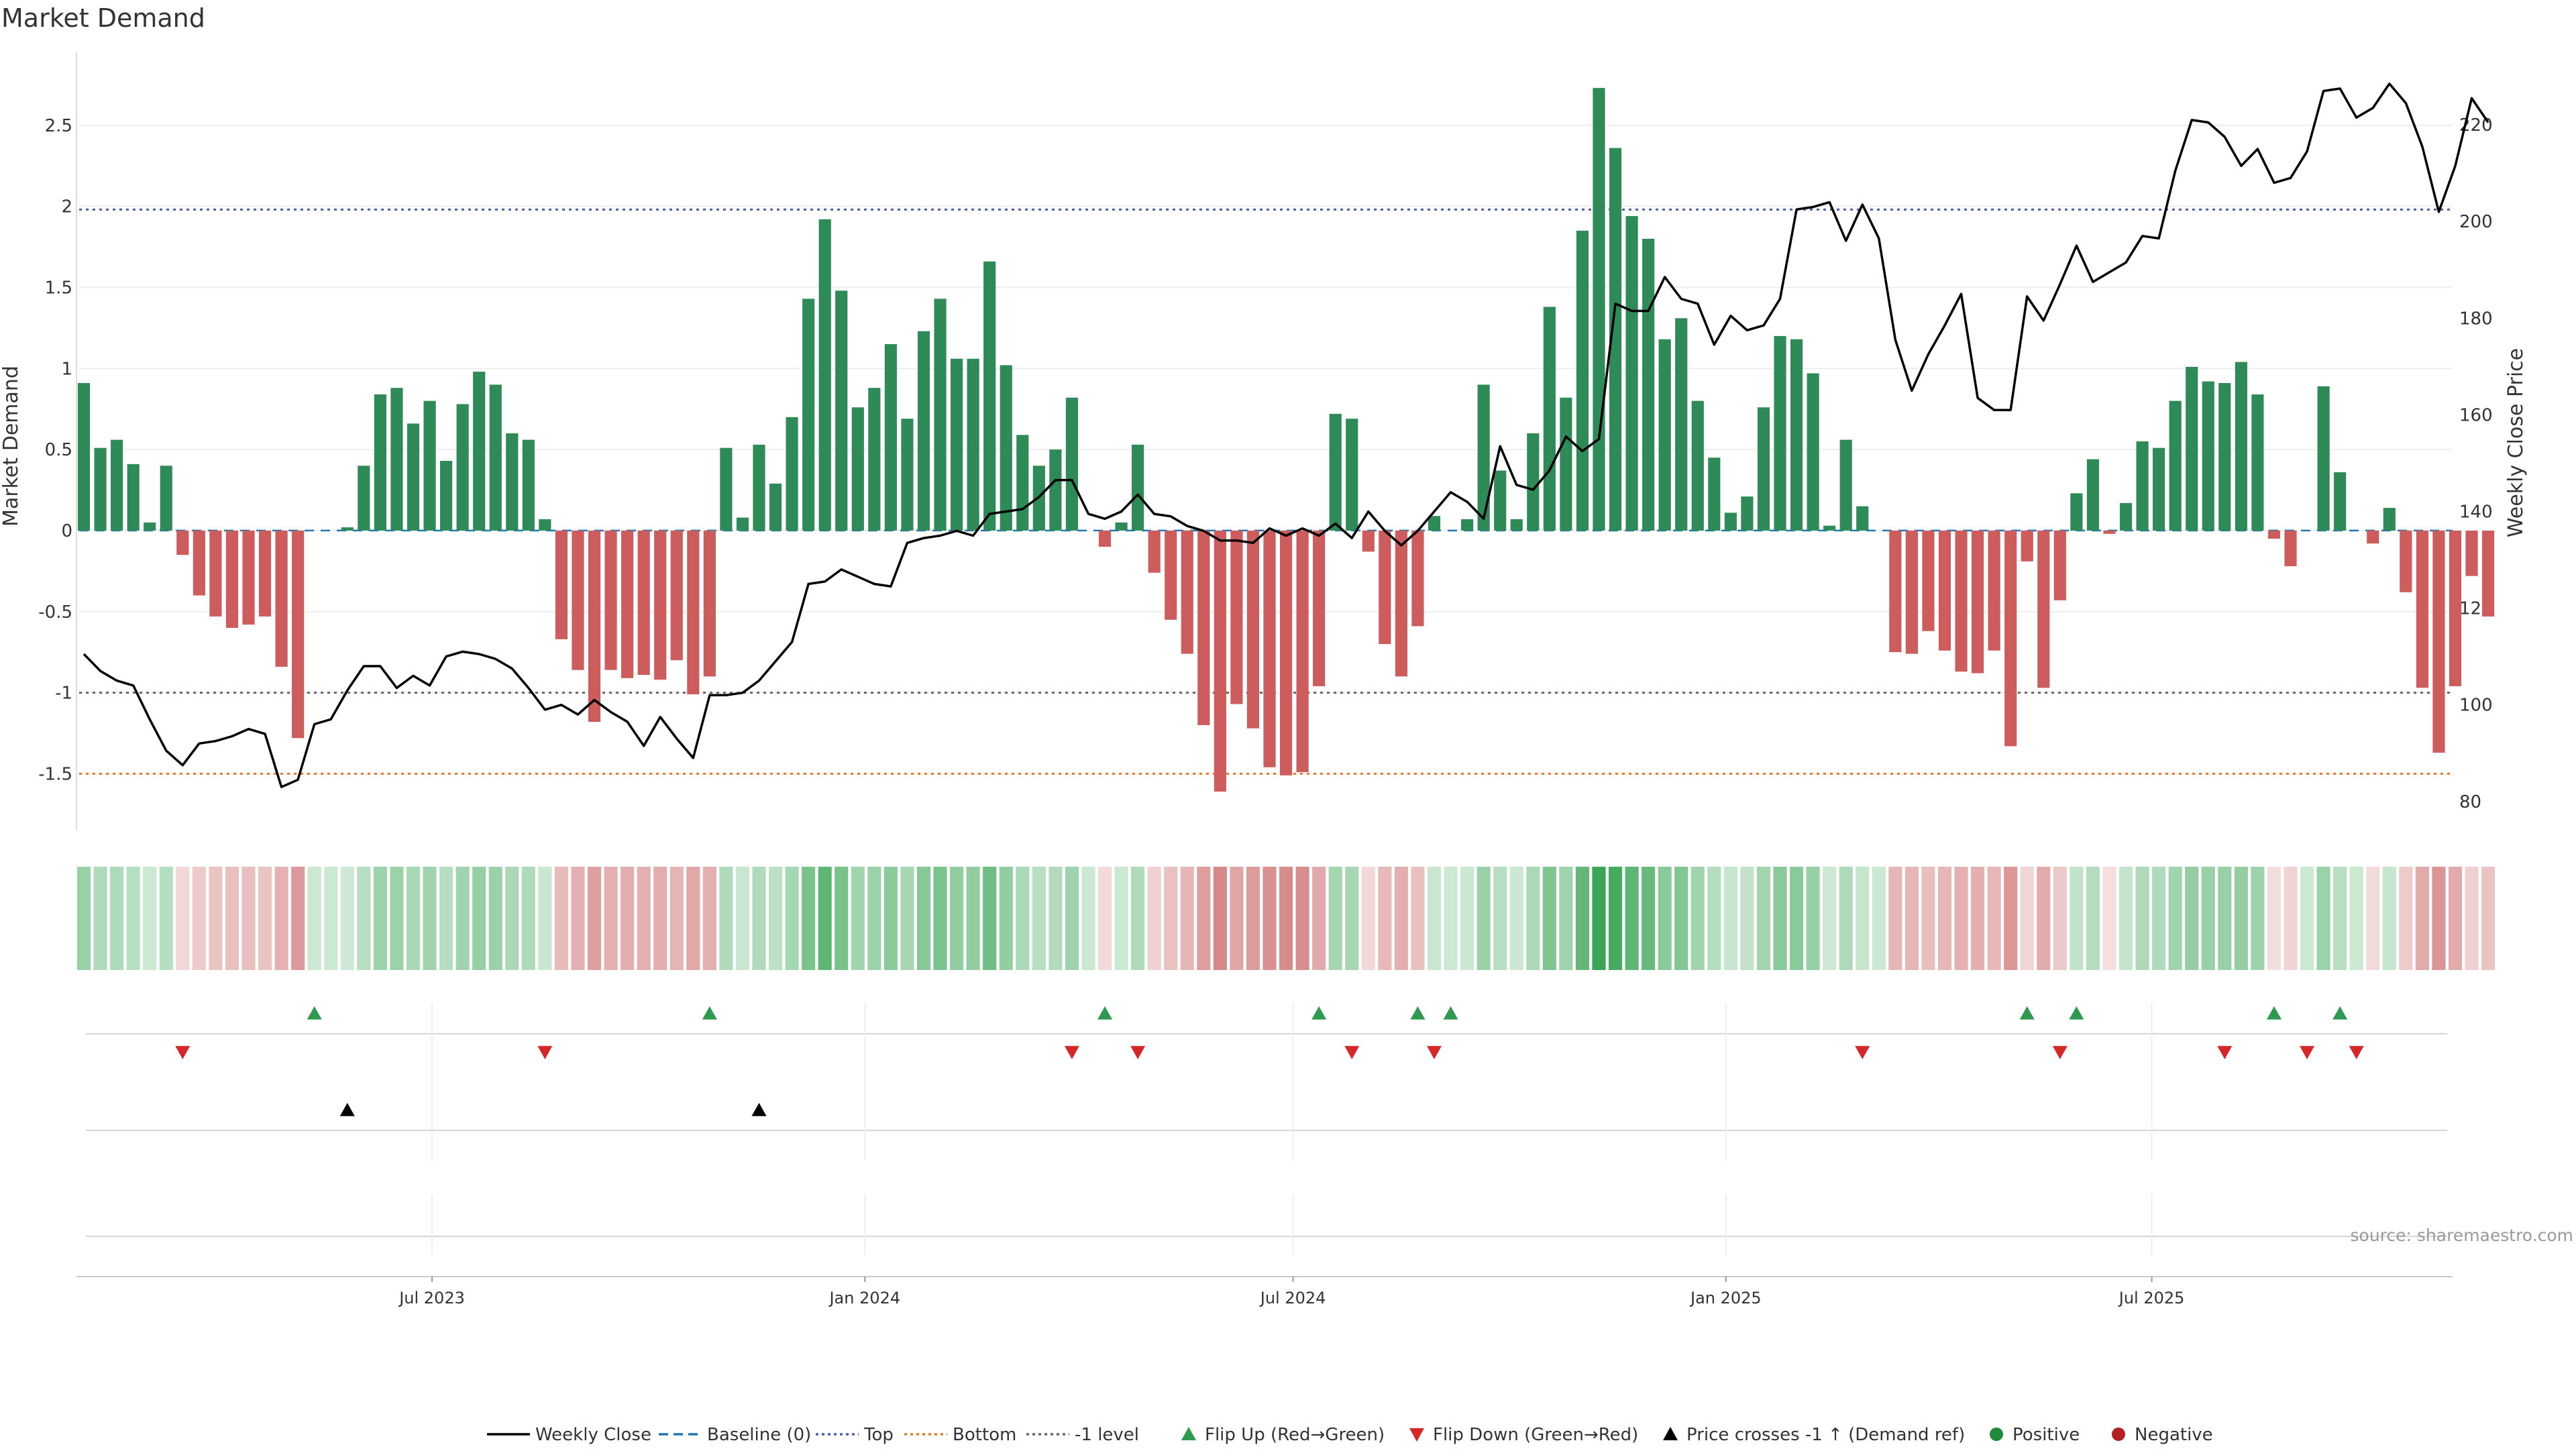 This screenshot has height=1449, width=2576. What do you see at coordinates (103, 18) in the screenshot?
I see `chart-title: Market Demand` at bounding box center [103, 18].